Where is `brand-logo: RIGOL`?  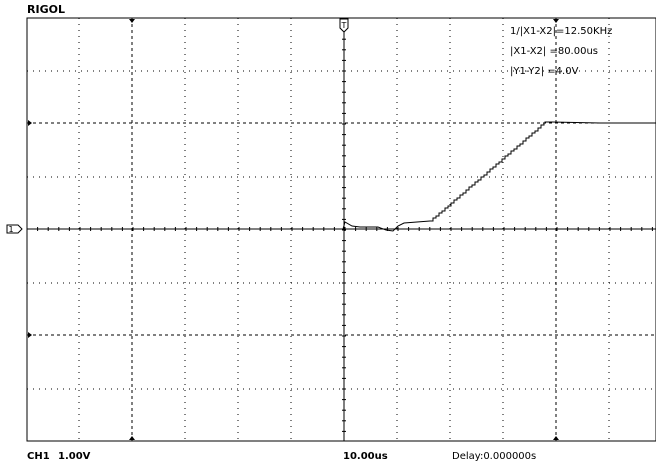
brand-logo: RIGOL is located at coordinates (46, 9).